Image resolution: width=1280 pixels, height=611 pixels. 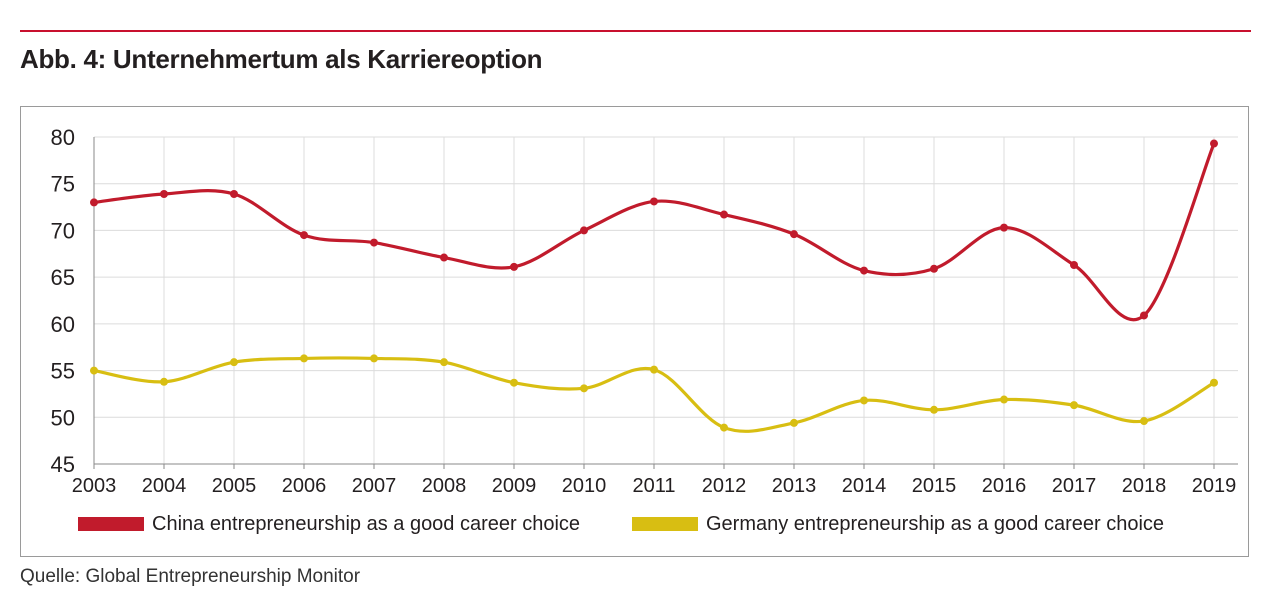 What do you see at coordinates (1004, 486) in the screenshot?
I see `x-tick-label: 2016` at bounding box center [1004, 486].